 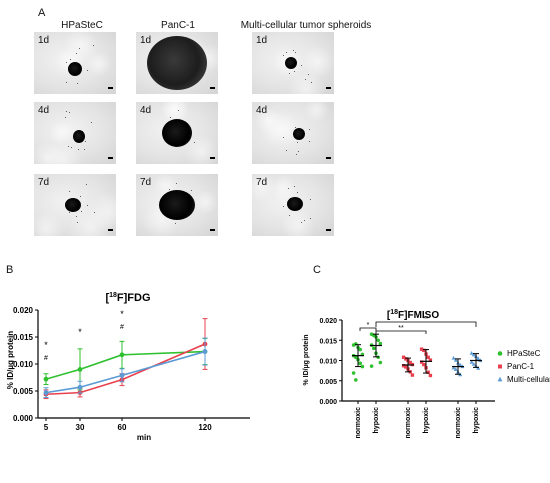 What do you see at coordinates (358, 423) in the screenshot?
I see `fmiso-x-tick-label: normoxic` at bounding box center [358, 423].